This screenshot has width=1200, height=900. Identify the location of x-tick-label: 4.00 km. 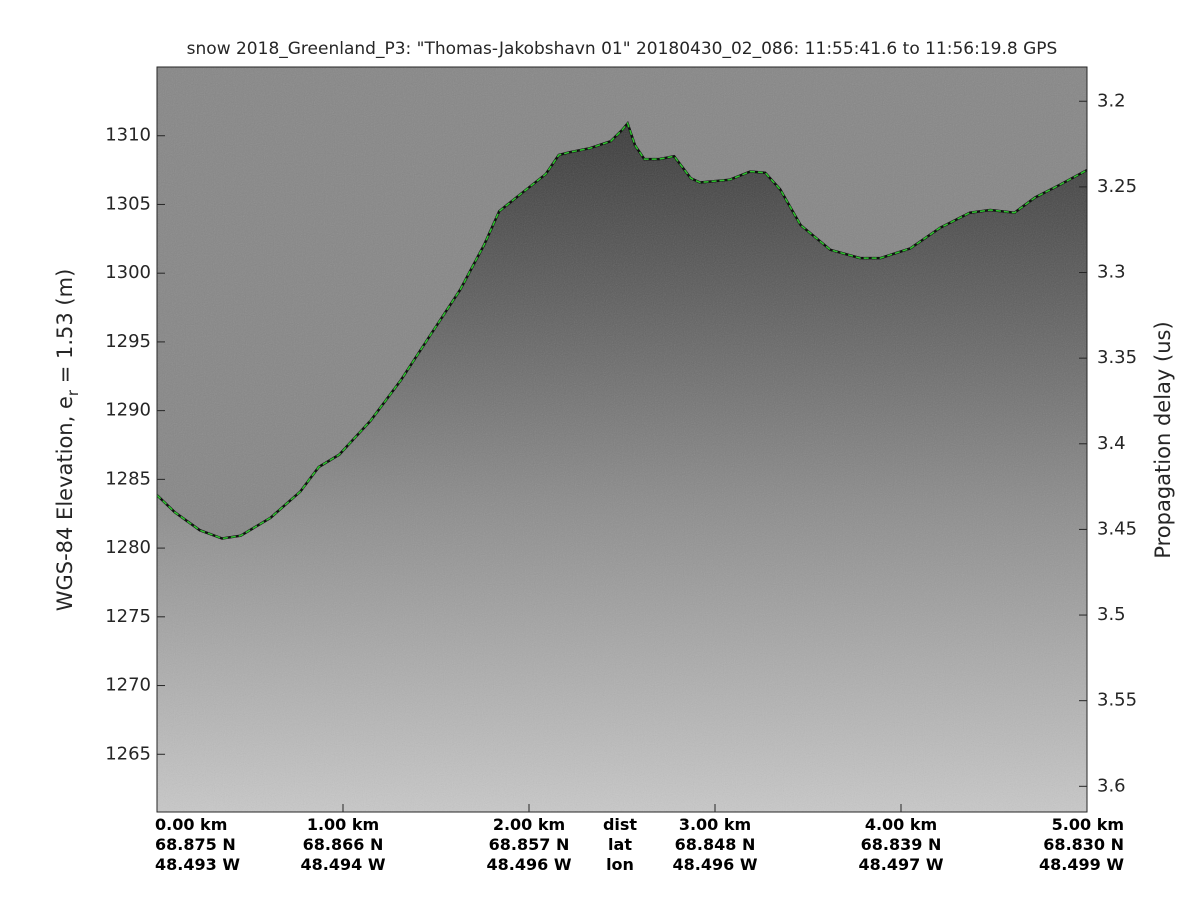
(901, 824).